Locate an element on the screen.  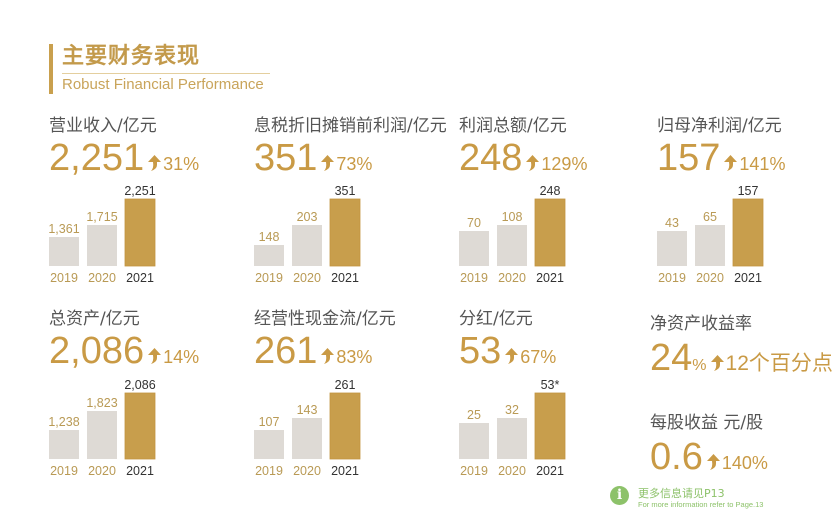
headline-value-row: 157 141% is located at coordinates (721, 161).